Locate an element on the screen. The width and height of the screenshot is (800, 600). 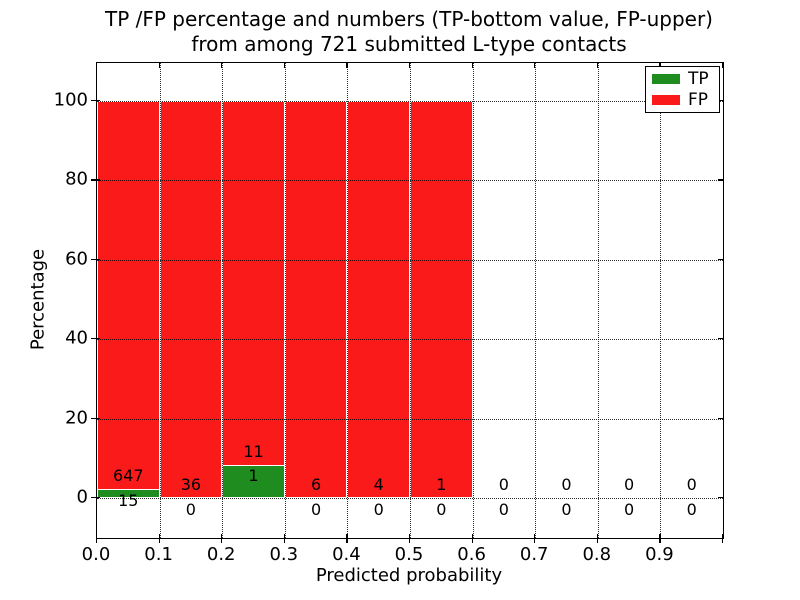
x-tick-label-0.7: 0.7 is located at coordinates (534, 554).